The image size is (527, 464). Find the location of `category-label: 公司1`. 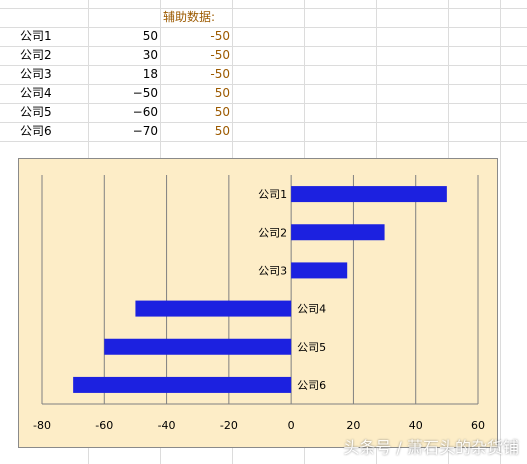

category-label: 公司1 is located at coordinates (272, 194).